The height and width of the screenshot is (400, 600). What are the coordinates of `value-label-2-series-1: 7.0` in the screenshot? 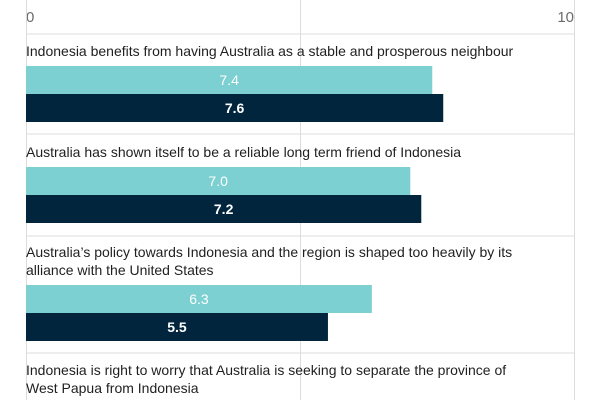 It's located at (218, 181).